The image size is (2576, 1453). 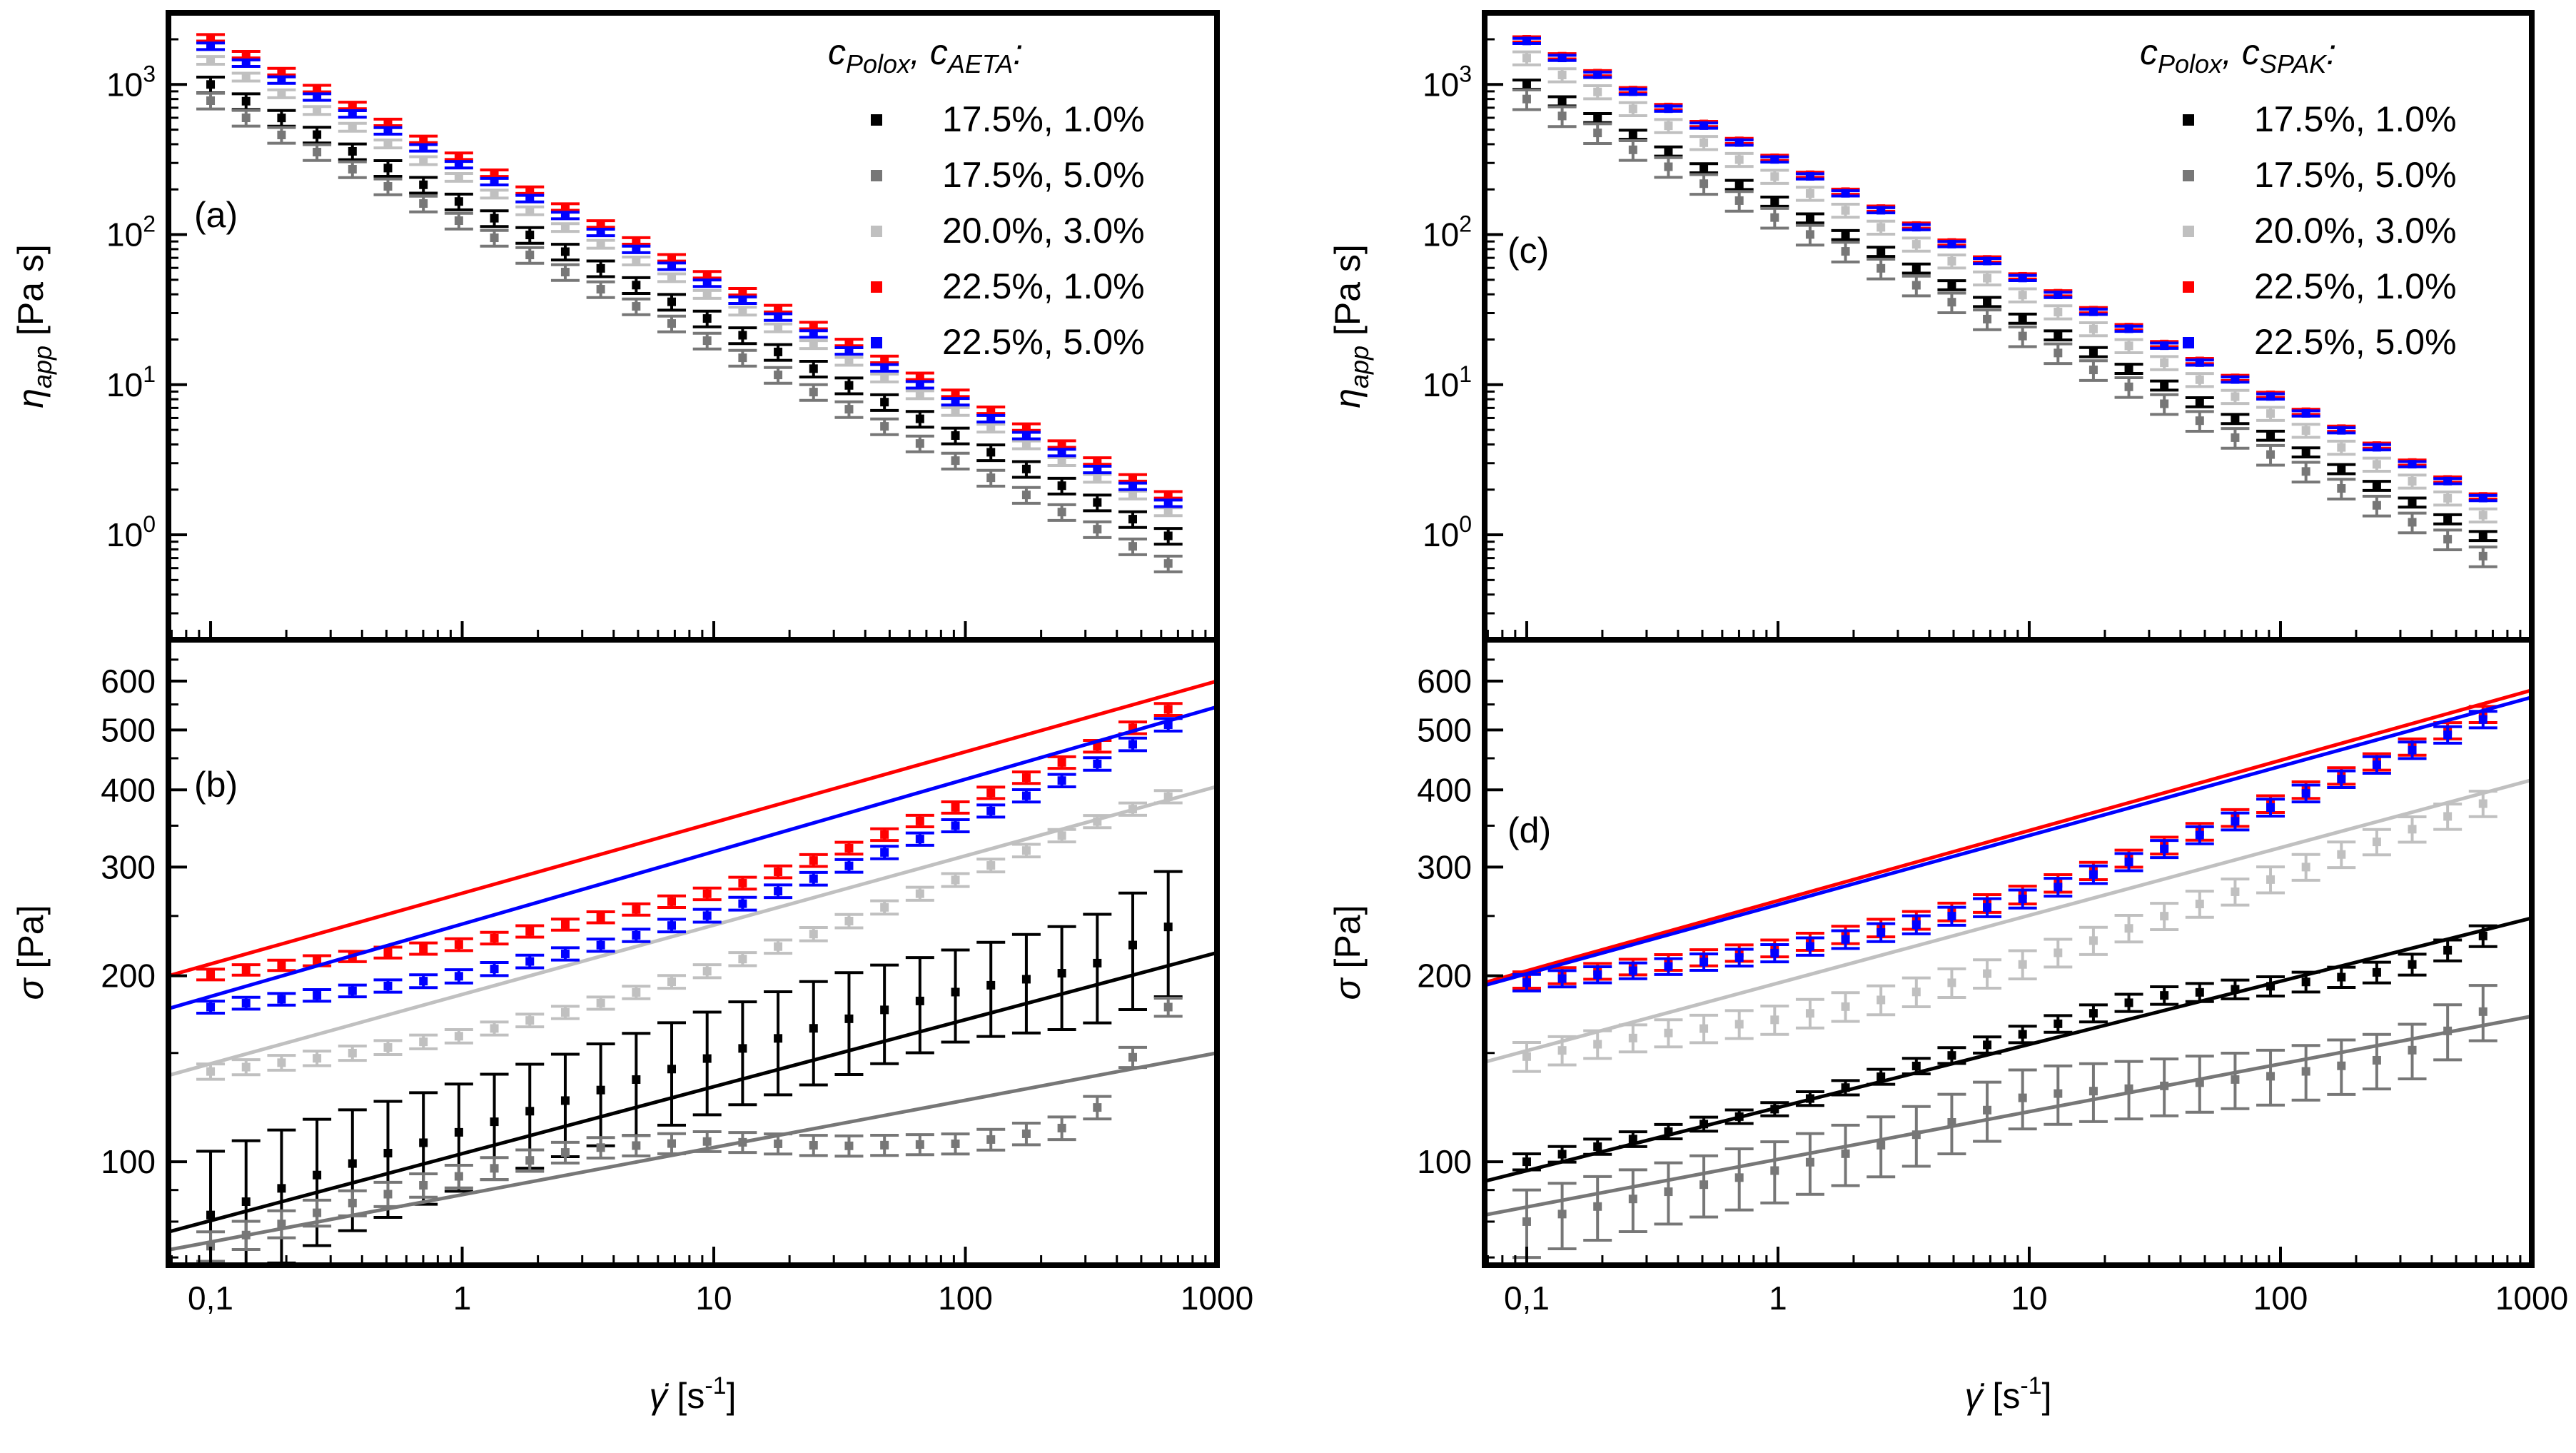 What do you see at coordinates (2188, 287) in the screenshot?
I see `legend-marker` at bounding box center [2188, 287].